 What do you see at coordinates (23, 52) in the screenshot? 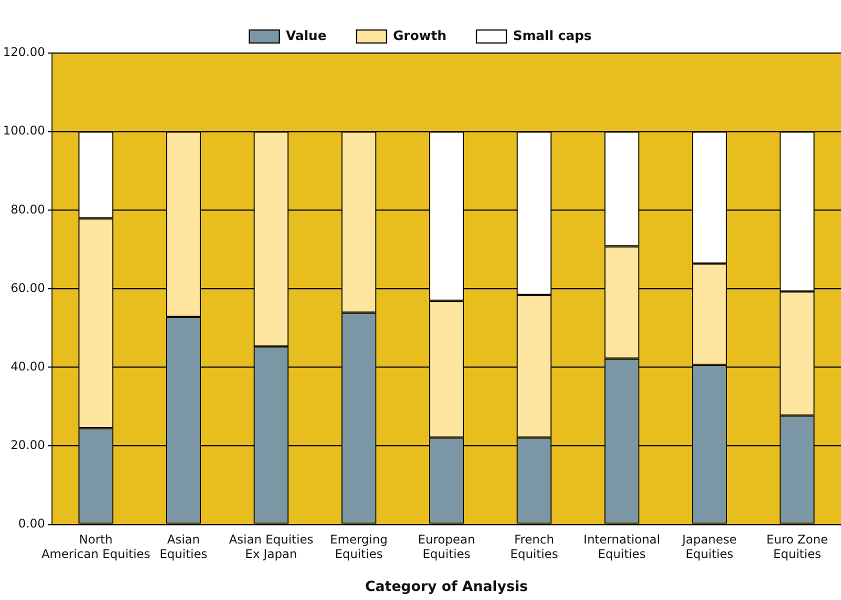
I see `y-tick-label: 120.00` at bounding box center [23, 52].